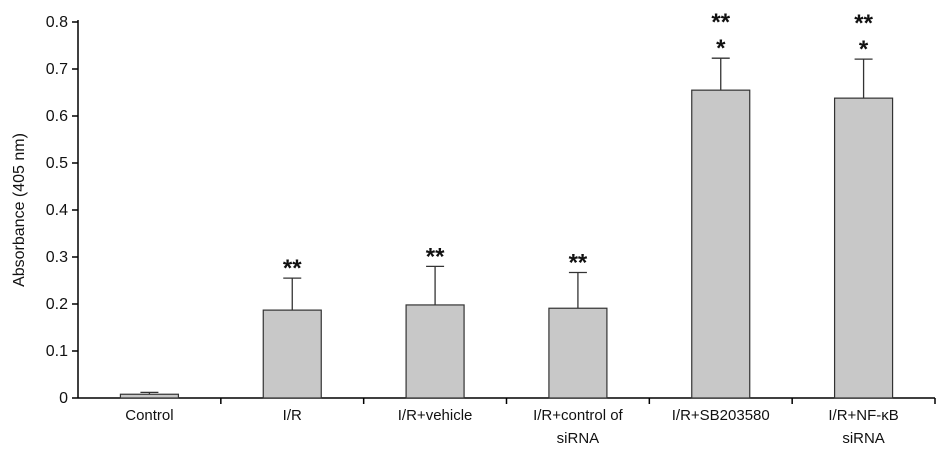  Describe the element at coordinates (57, 69) in the screenshot. I see `y-tick-label: 0.7` at that location.